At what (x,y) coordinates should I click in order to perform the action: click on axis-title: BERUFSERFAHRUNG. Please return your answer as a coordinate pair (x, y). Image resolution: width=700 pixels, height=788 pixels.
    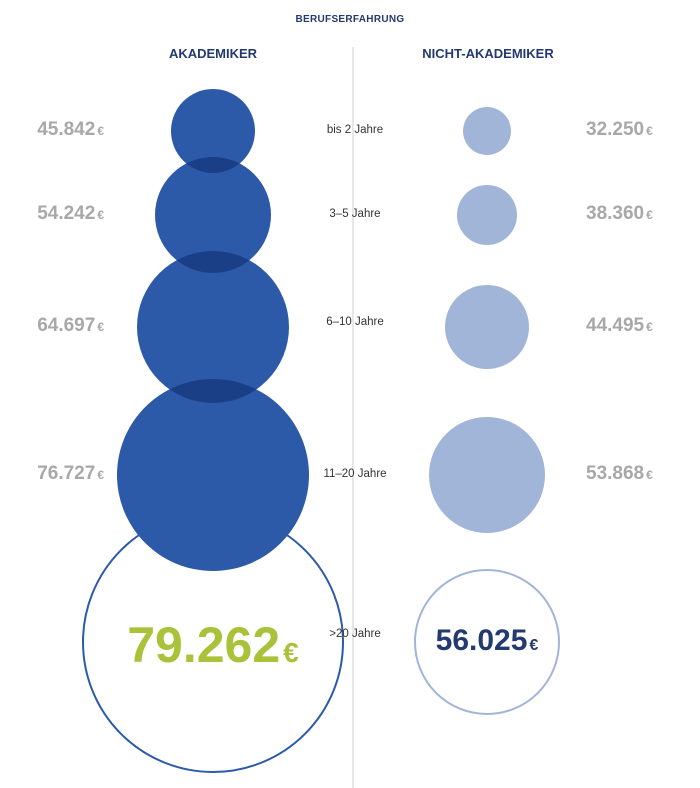
    Looking at the image, I should click on (350, 19).